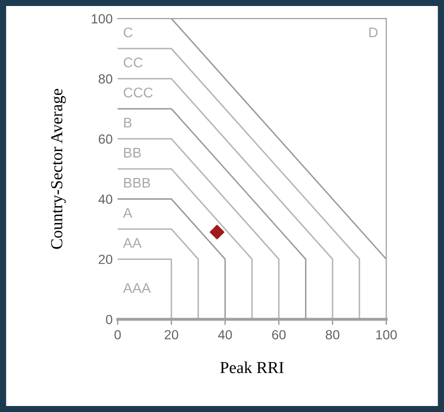 The width and height of the screenshot is (444, 412). What do you see at coordinates (117, 335) in the screenshot?
I see `x-tick-label: 0` at bounding box center [117, 335].